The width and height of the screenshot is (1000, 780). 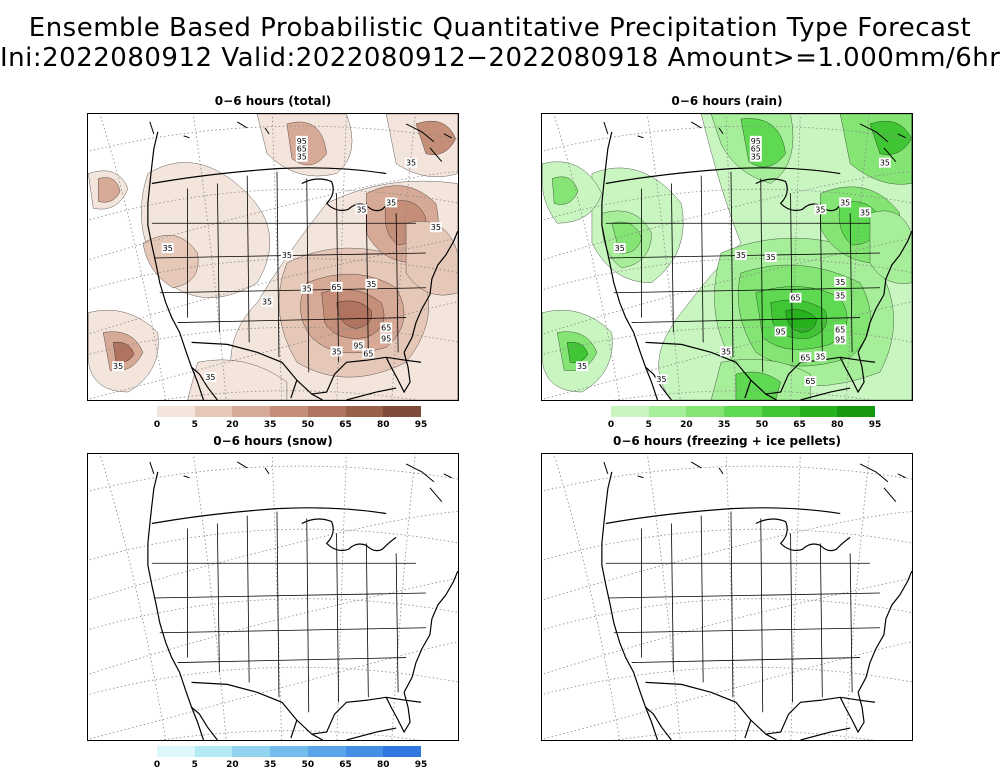 I want to click on legend-level-label: 65, so click(x=345, y=765).